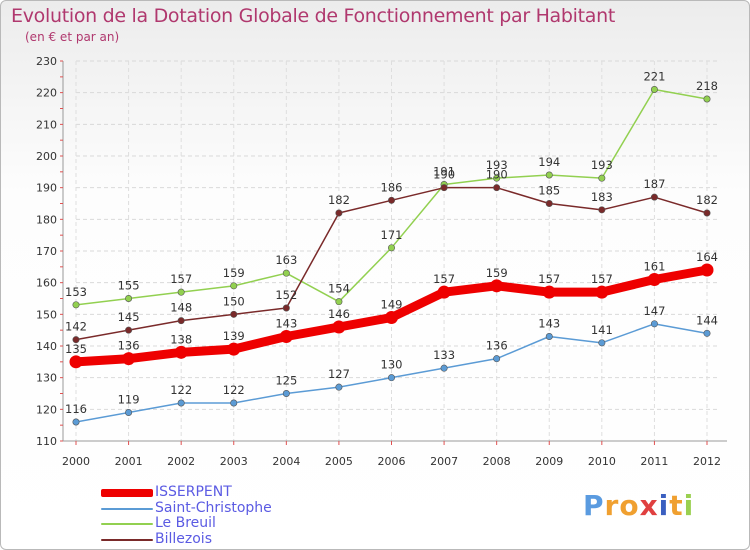 This screenshot has width=750, height=550. What do you see at coordinates (594, 505) in the screenshot?
I see `logo-letter: P` at bounding box center [594, 505].